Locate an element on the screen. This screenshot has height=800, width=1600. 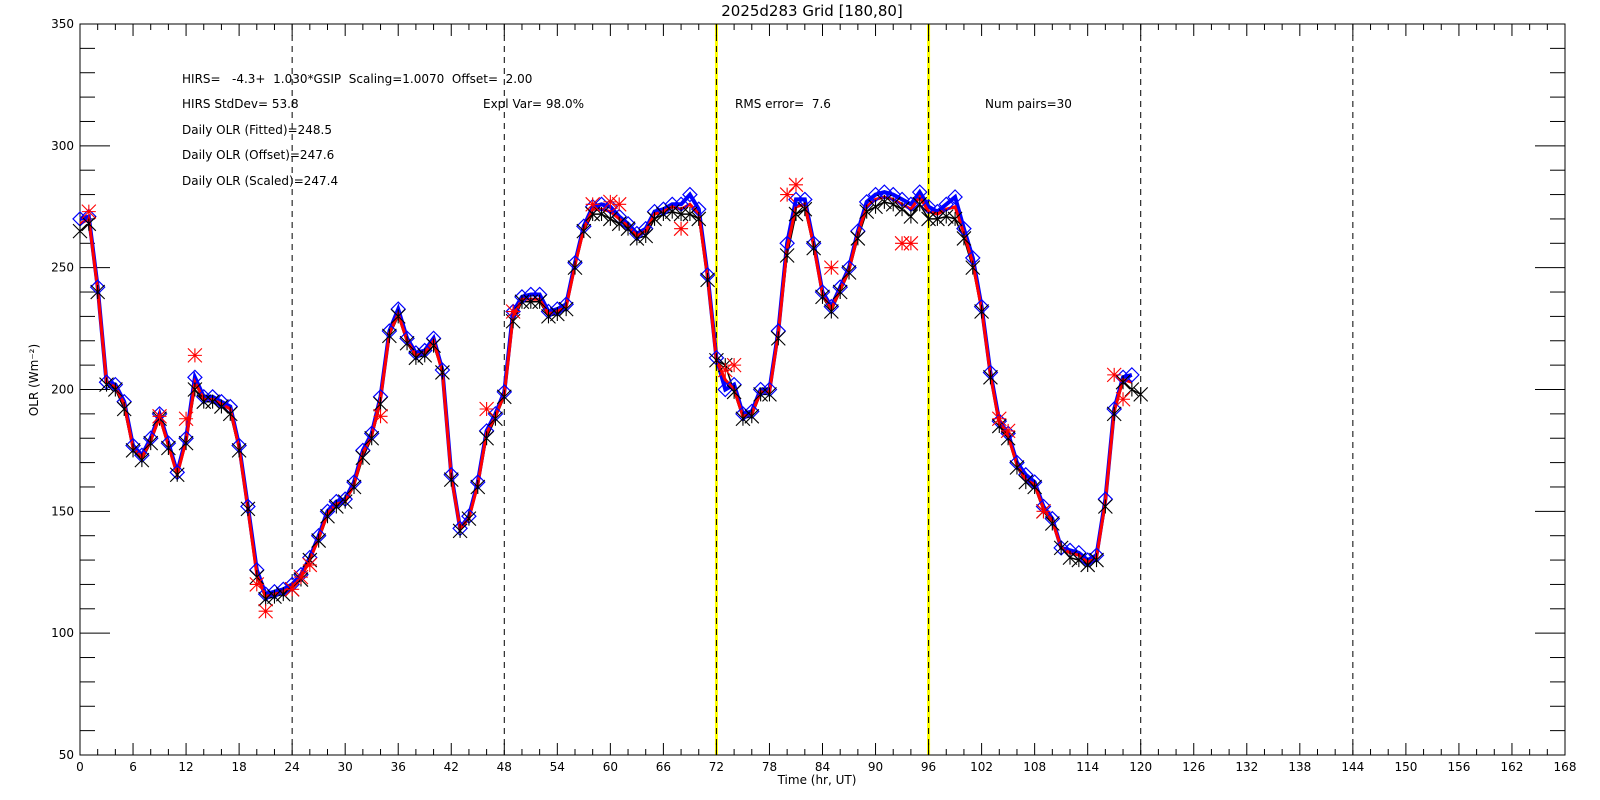
x-tick-label: 96 is located at coordinates (928, 767).